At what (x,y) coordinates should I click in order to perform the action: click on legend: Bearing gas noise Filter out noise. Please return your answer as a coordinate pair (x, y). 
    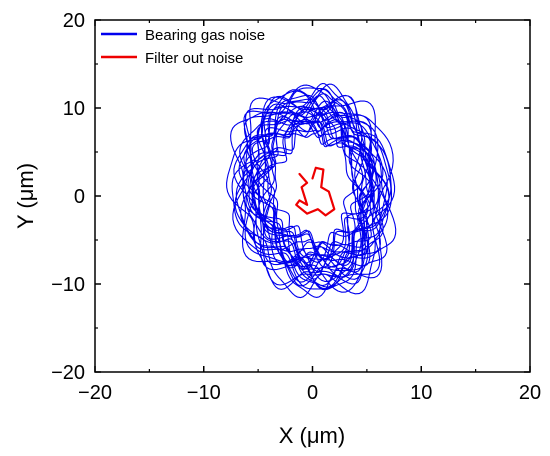
    Looking at the image, I should click on (183, 47).